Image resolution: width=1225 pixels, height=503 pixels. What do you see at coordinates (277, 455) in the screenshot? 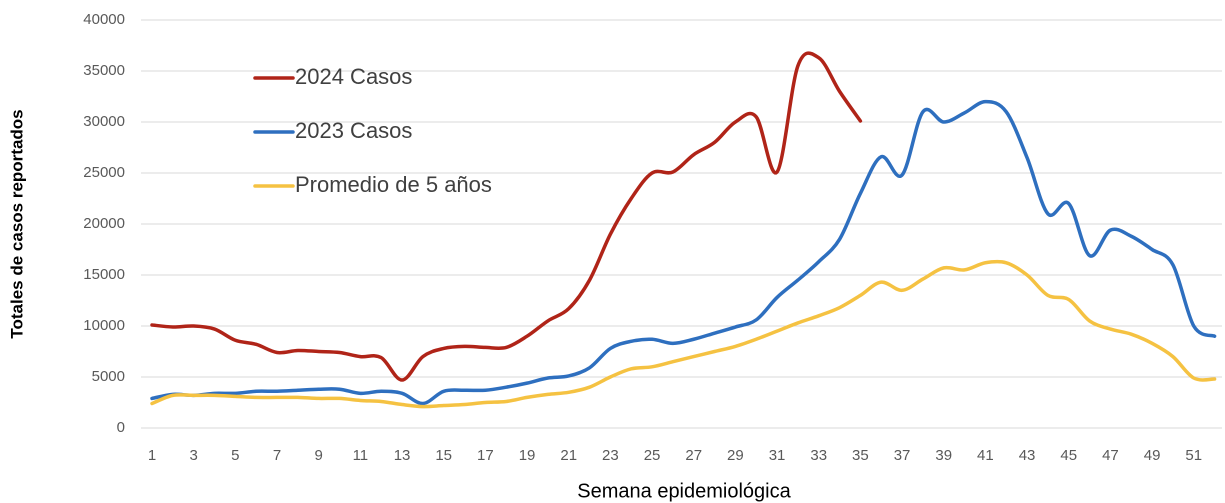
I see `x-tick-label: 7` at bounding box center [277, 455].